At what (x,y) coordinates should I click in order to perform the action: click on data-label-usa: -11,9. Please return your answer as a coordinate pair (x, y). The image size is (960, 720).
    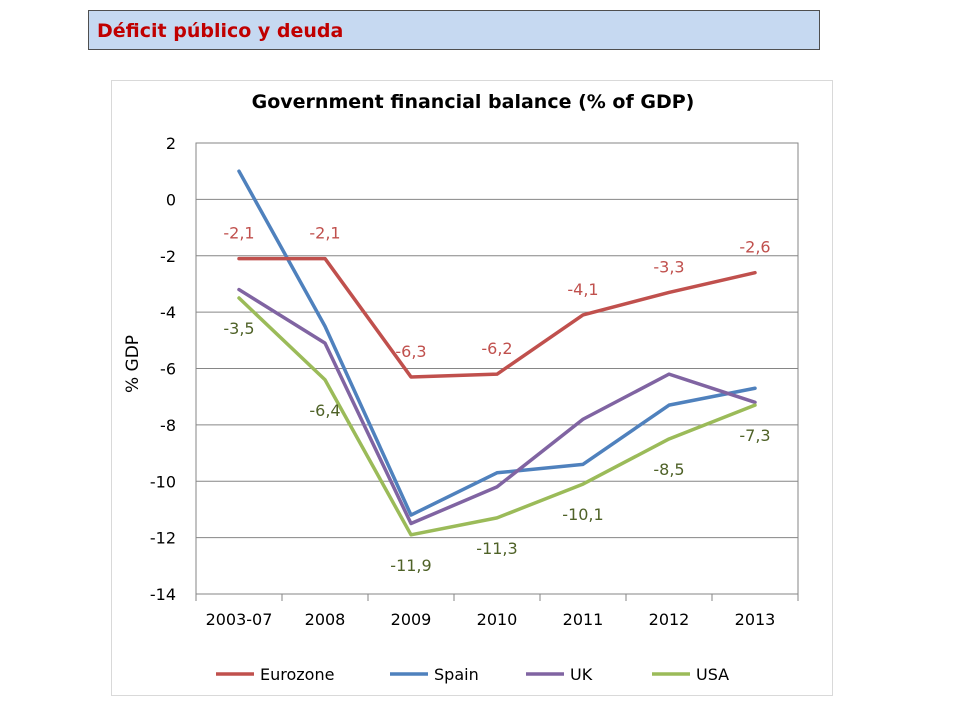
    Looking at the image, I should click on (410, 565).